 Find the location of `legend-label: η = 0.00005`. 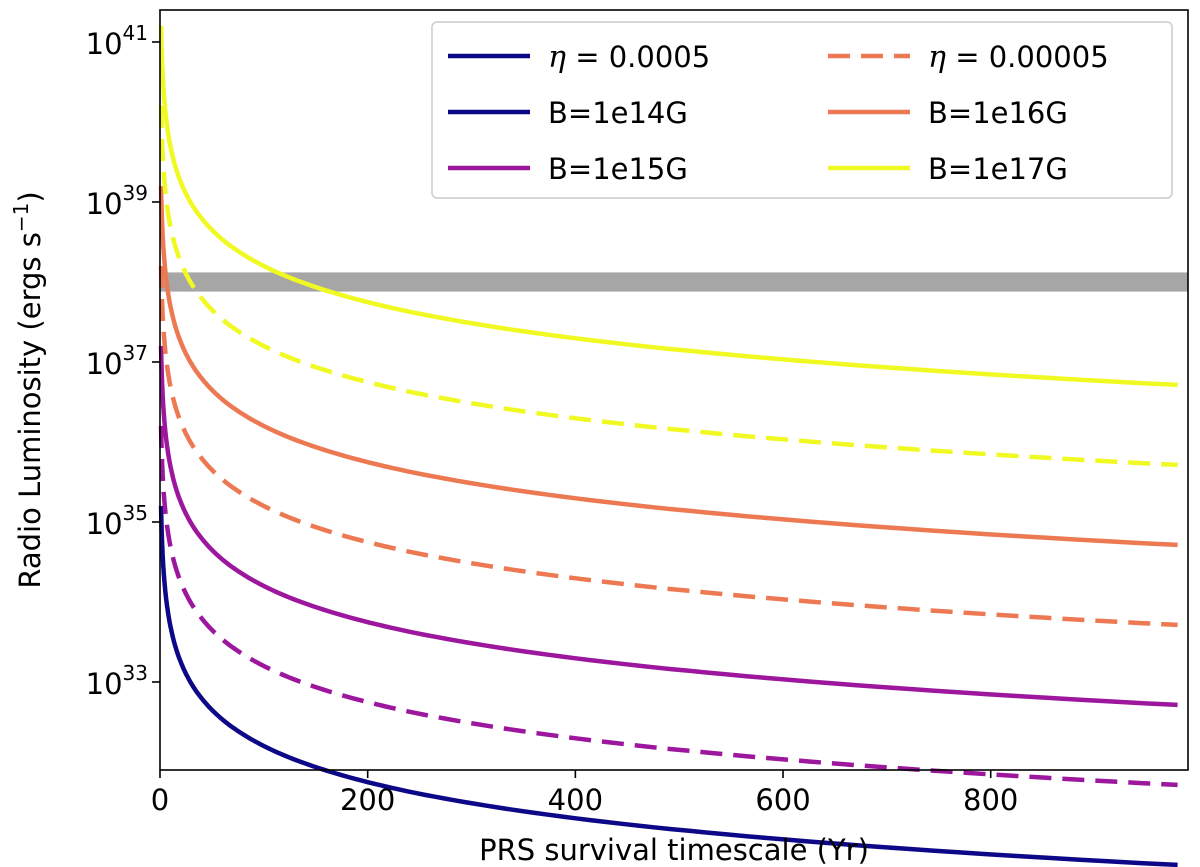

legend-label: η = 0.00005 is located at coordinates (1018, 57).